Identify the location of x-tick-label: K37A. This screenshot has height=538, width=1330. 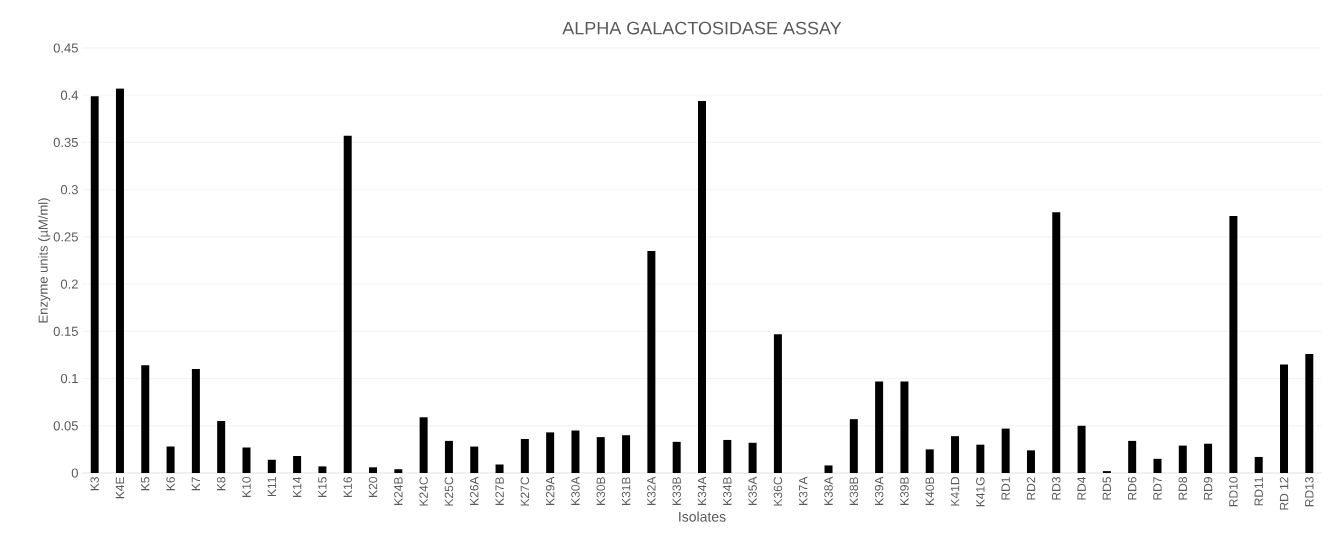
(803, 490).